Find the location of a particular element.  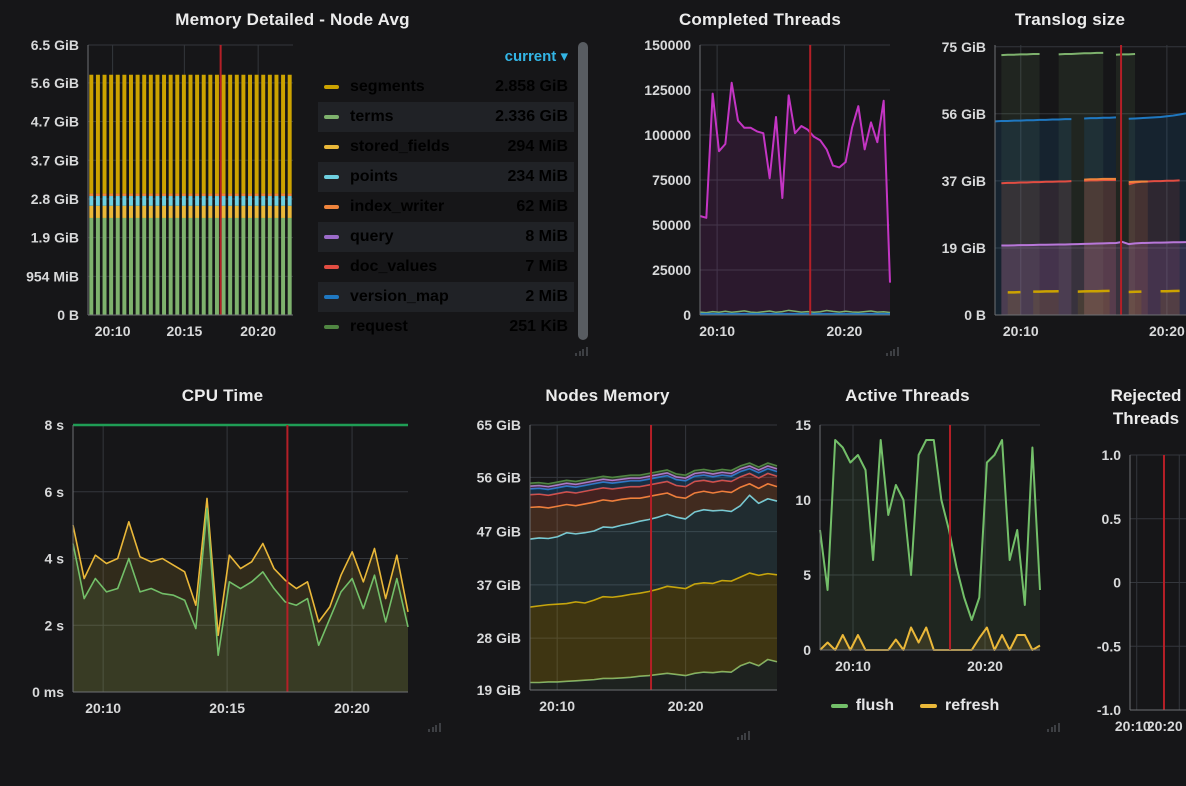

legend-row-index-writer: index_writer 62 MiB is located at coordinates (446, 207).